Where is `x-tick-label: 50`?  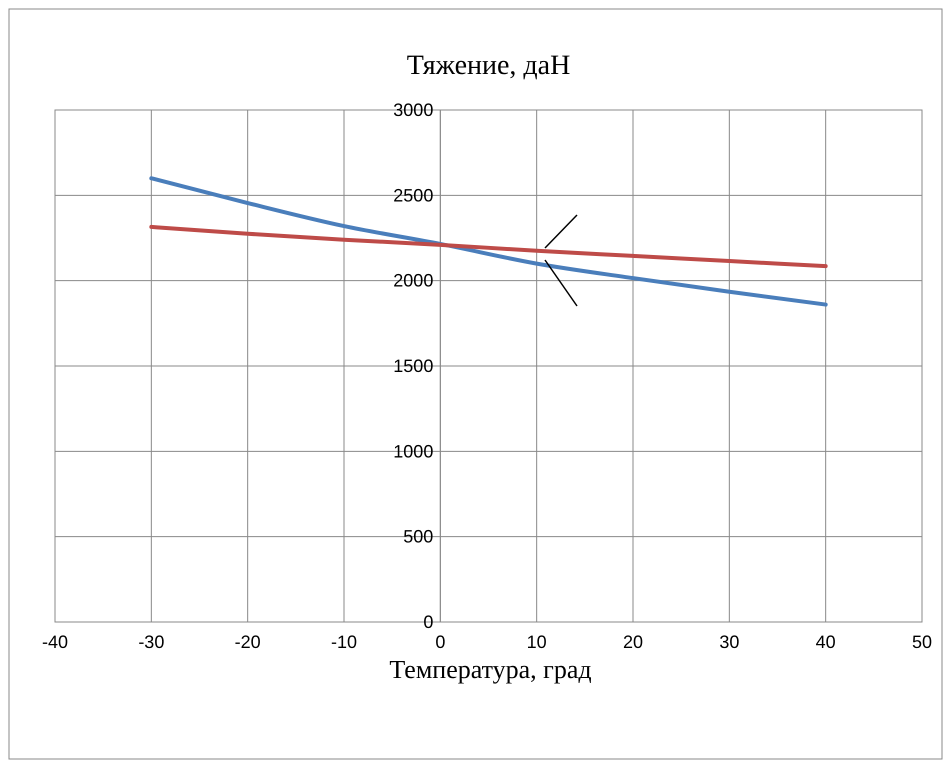
x-tick-label: 50 is located at coordinates (922, 642).